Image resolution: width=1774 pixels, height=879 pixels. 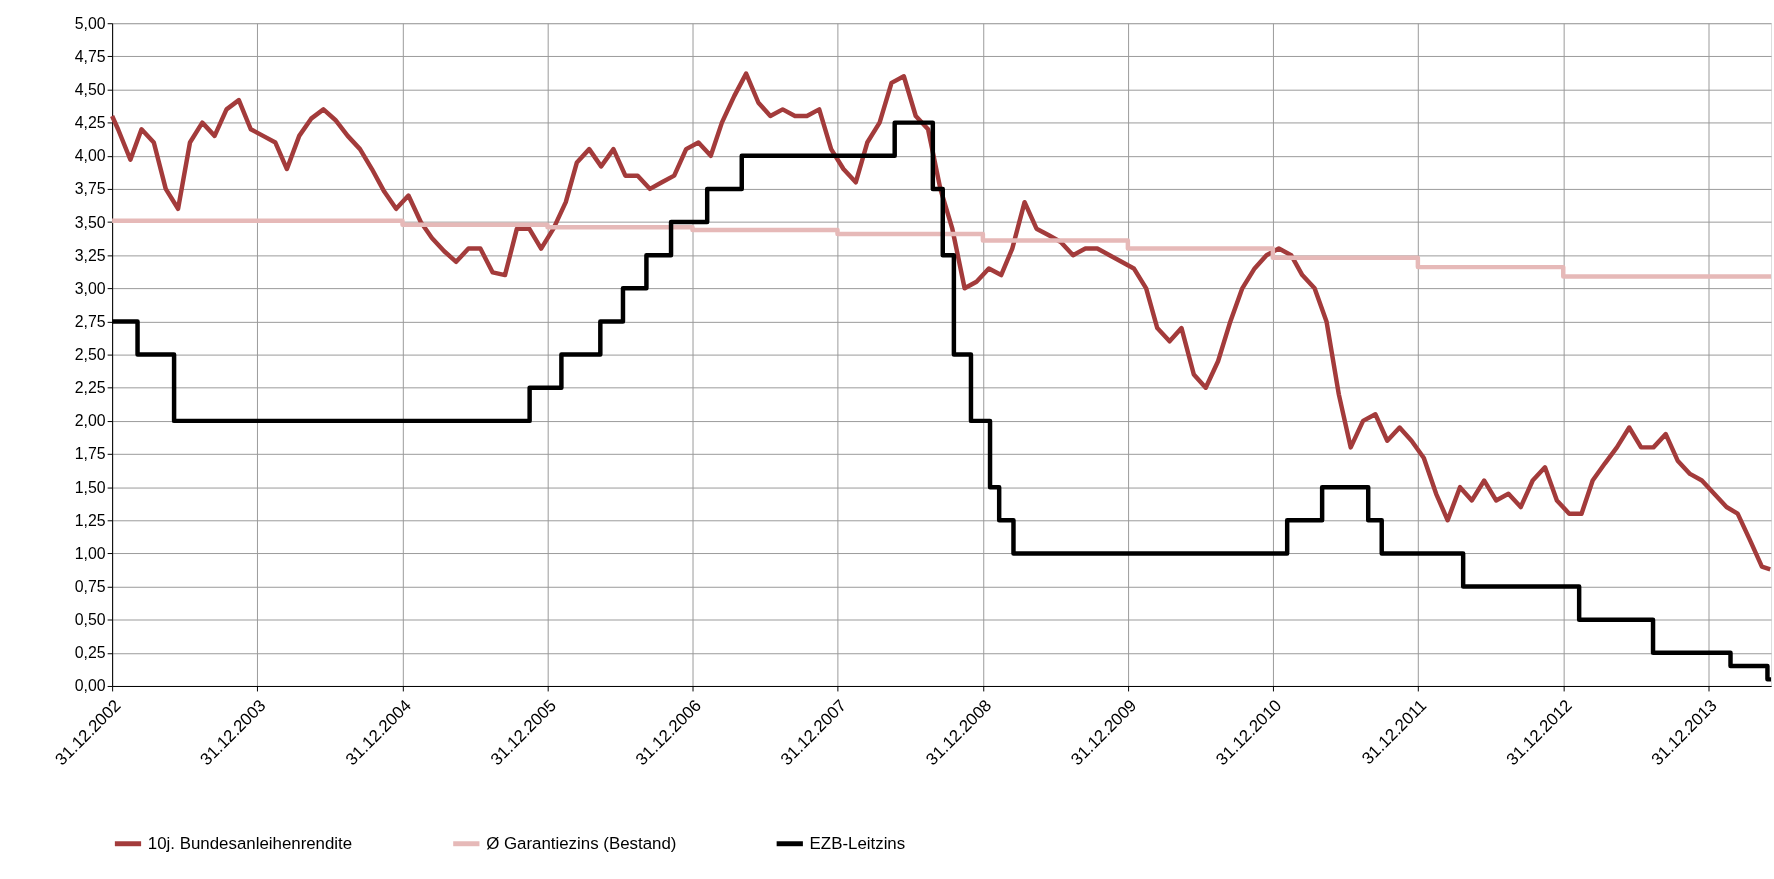 I want to click on y-tick-label: 2,25, so click(x=90, y=388).